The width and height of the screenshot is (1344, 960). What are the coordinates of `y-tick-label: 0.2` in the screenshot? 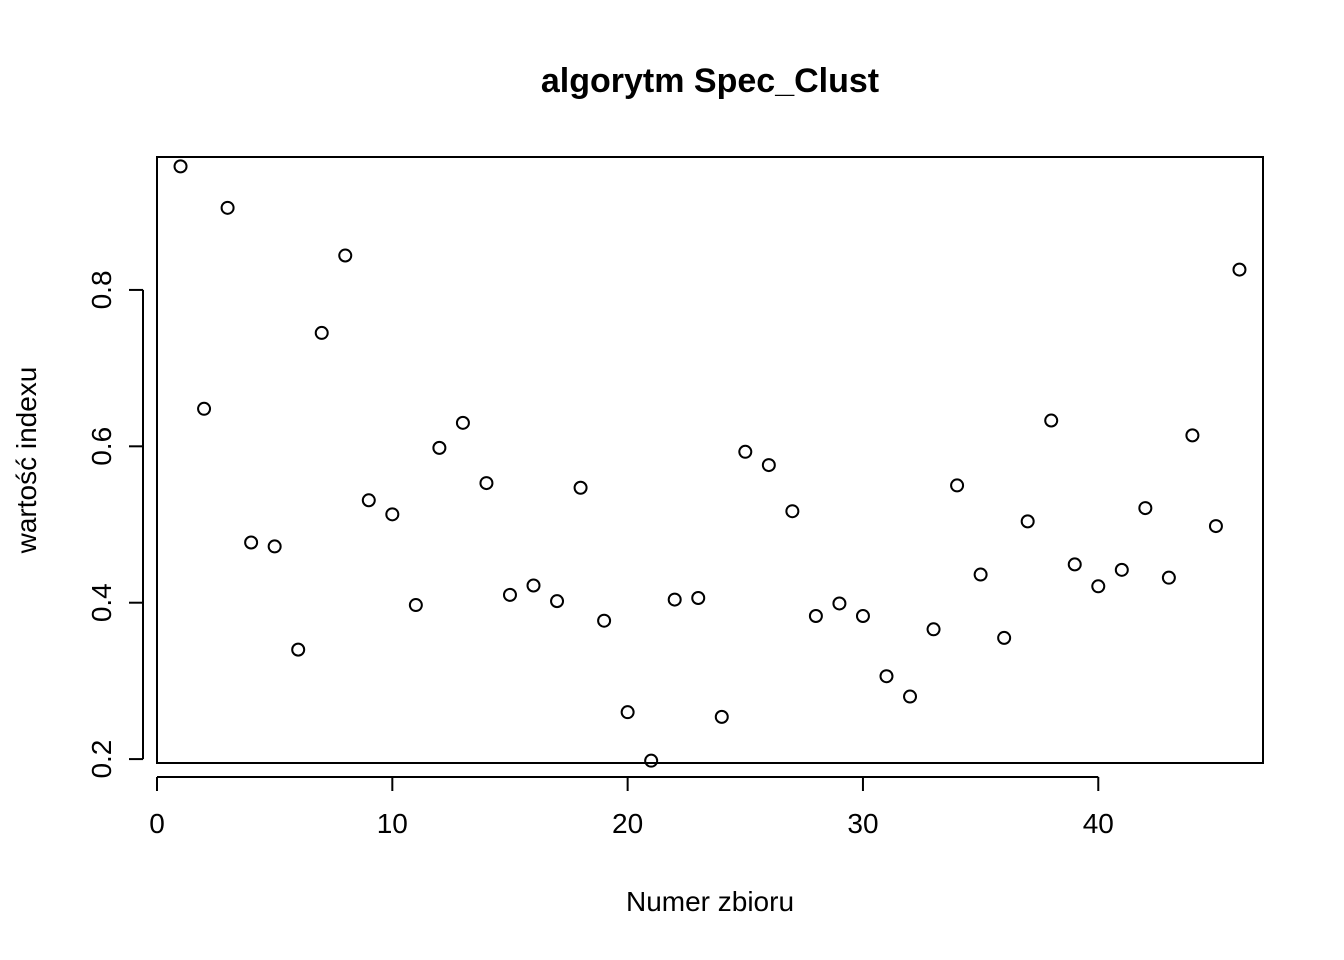 It's located at (101, 759).